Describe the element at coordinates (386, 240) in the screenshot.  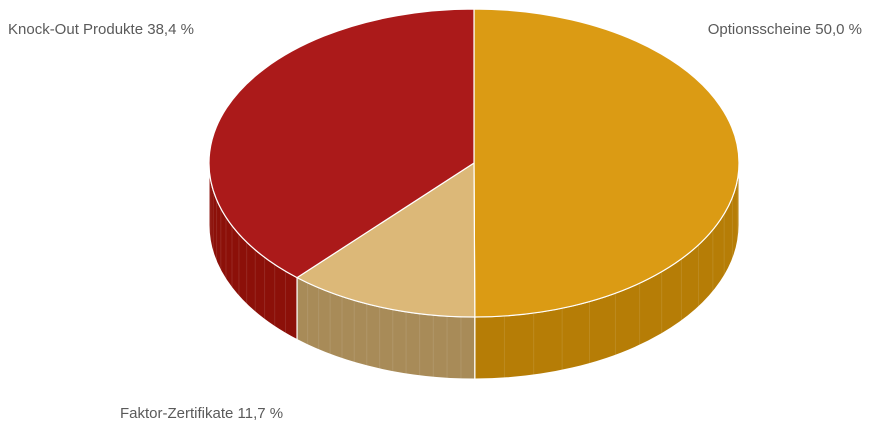
I see `pie-slice-faktor-zertifikate` at that location.